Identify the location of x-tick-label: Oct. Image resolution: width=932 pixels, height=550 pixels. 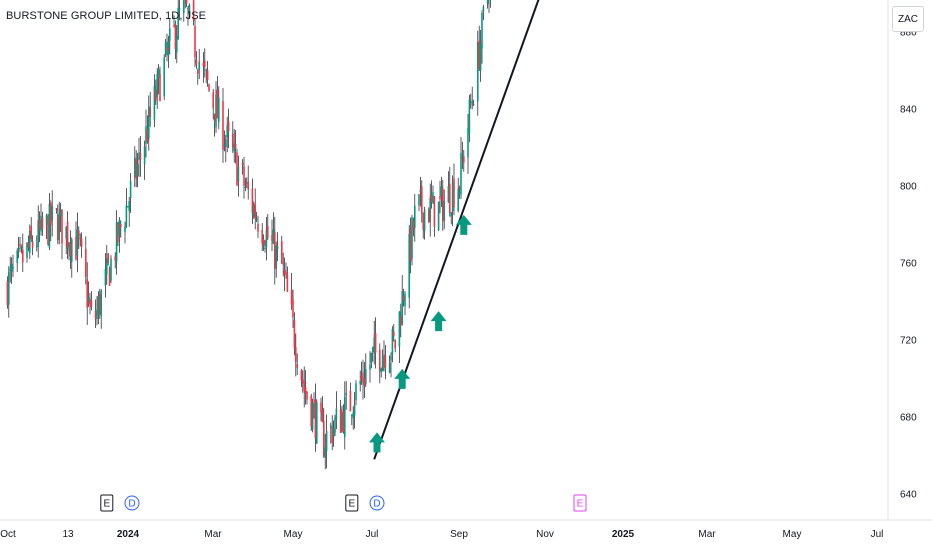
(8, 534).